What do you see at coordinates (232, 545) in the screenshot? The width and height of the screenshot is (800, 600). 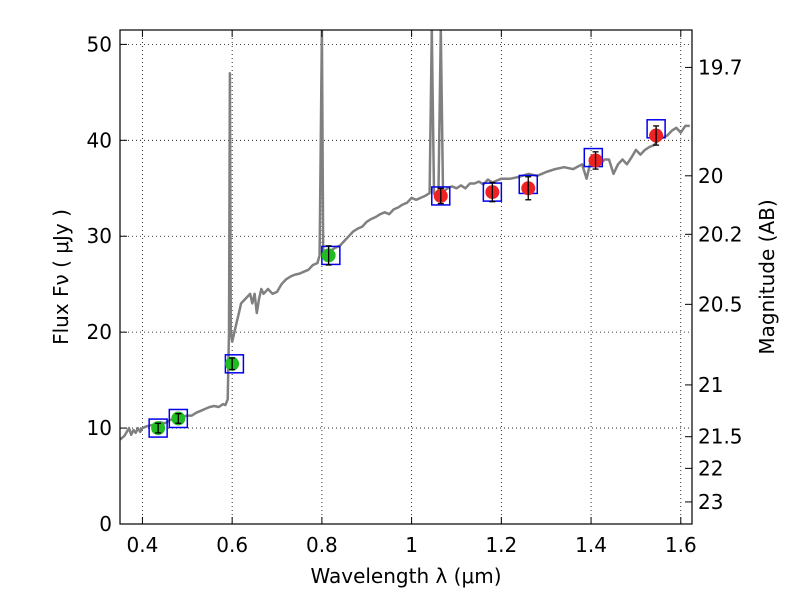 I see `x-tick-label: 0.6` at bounding box center [232, 545].